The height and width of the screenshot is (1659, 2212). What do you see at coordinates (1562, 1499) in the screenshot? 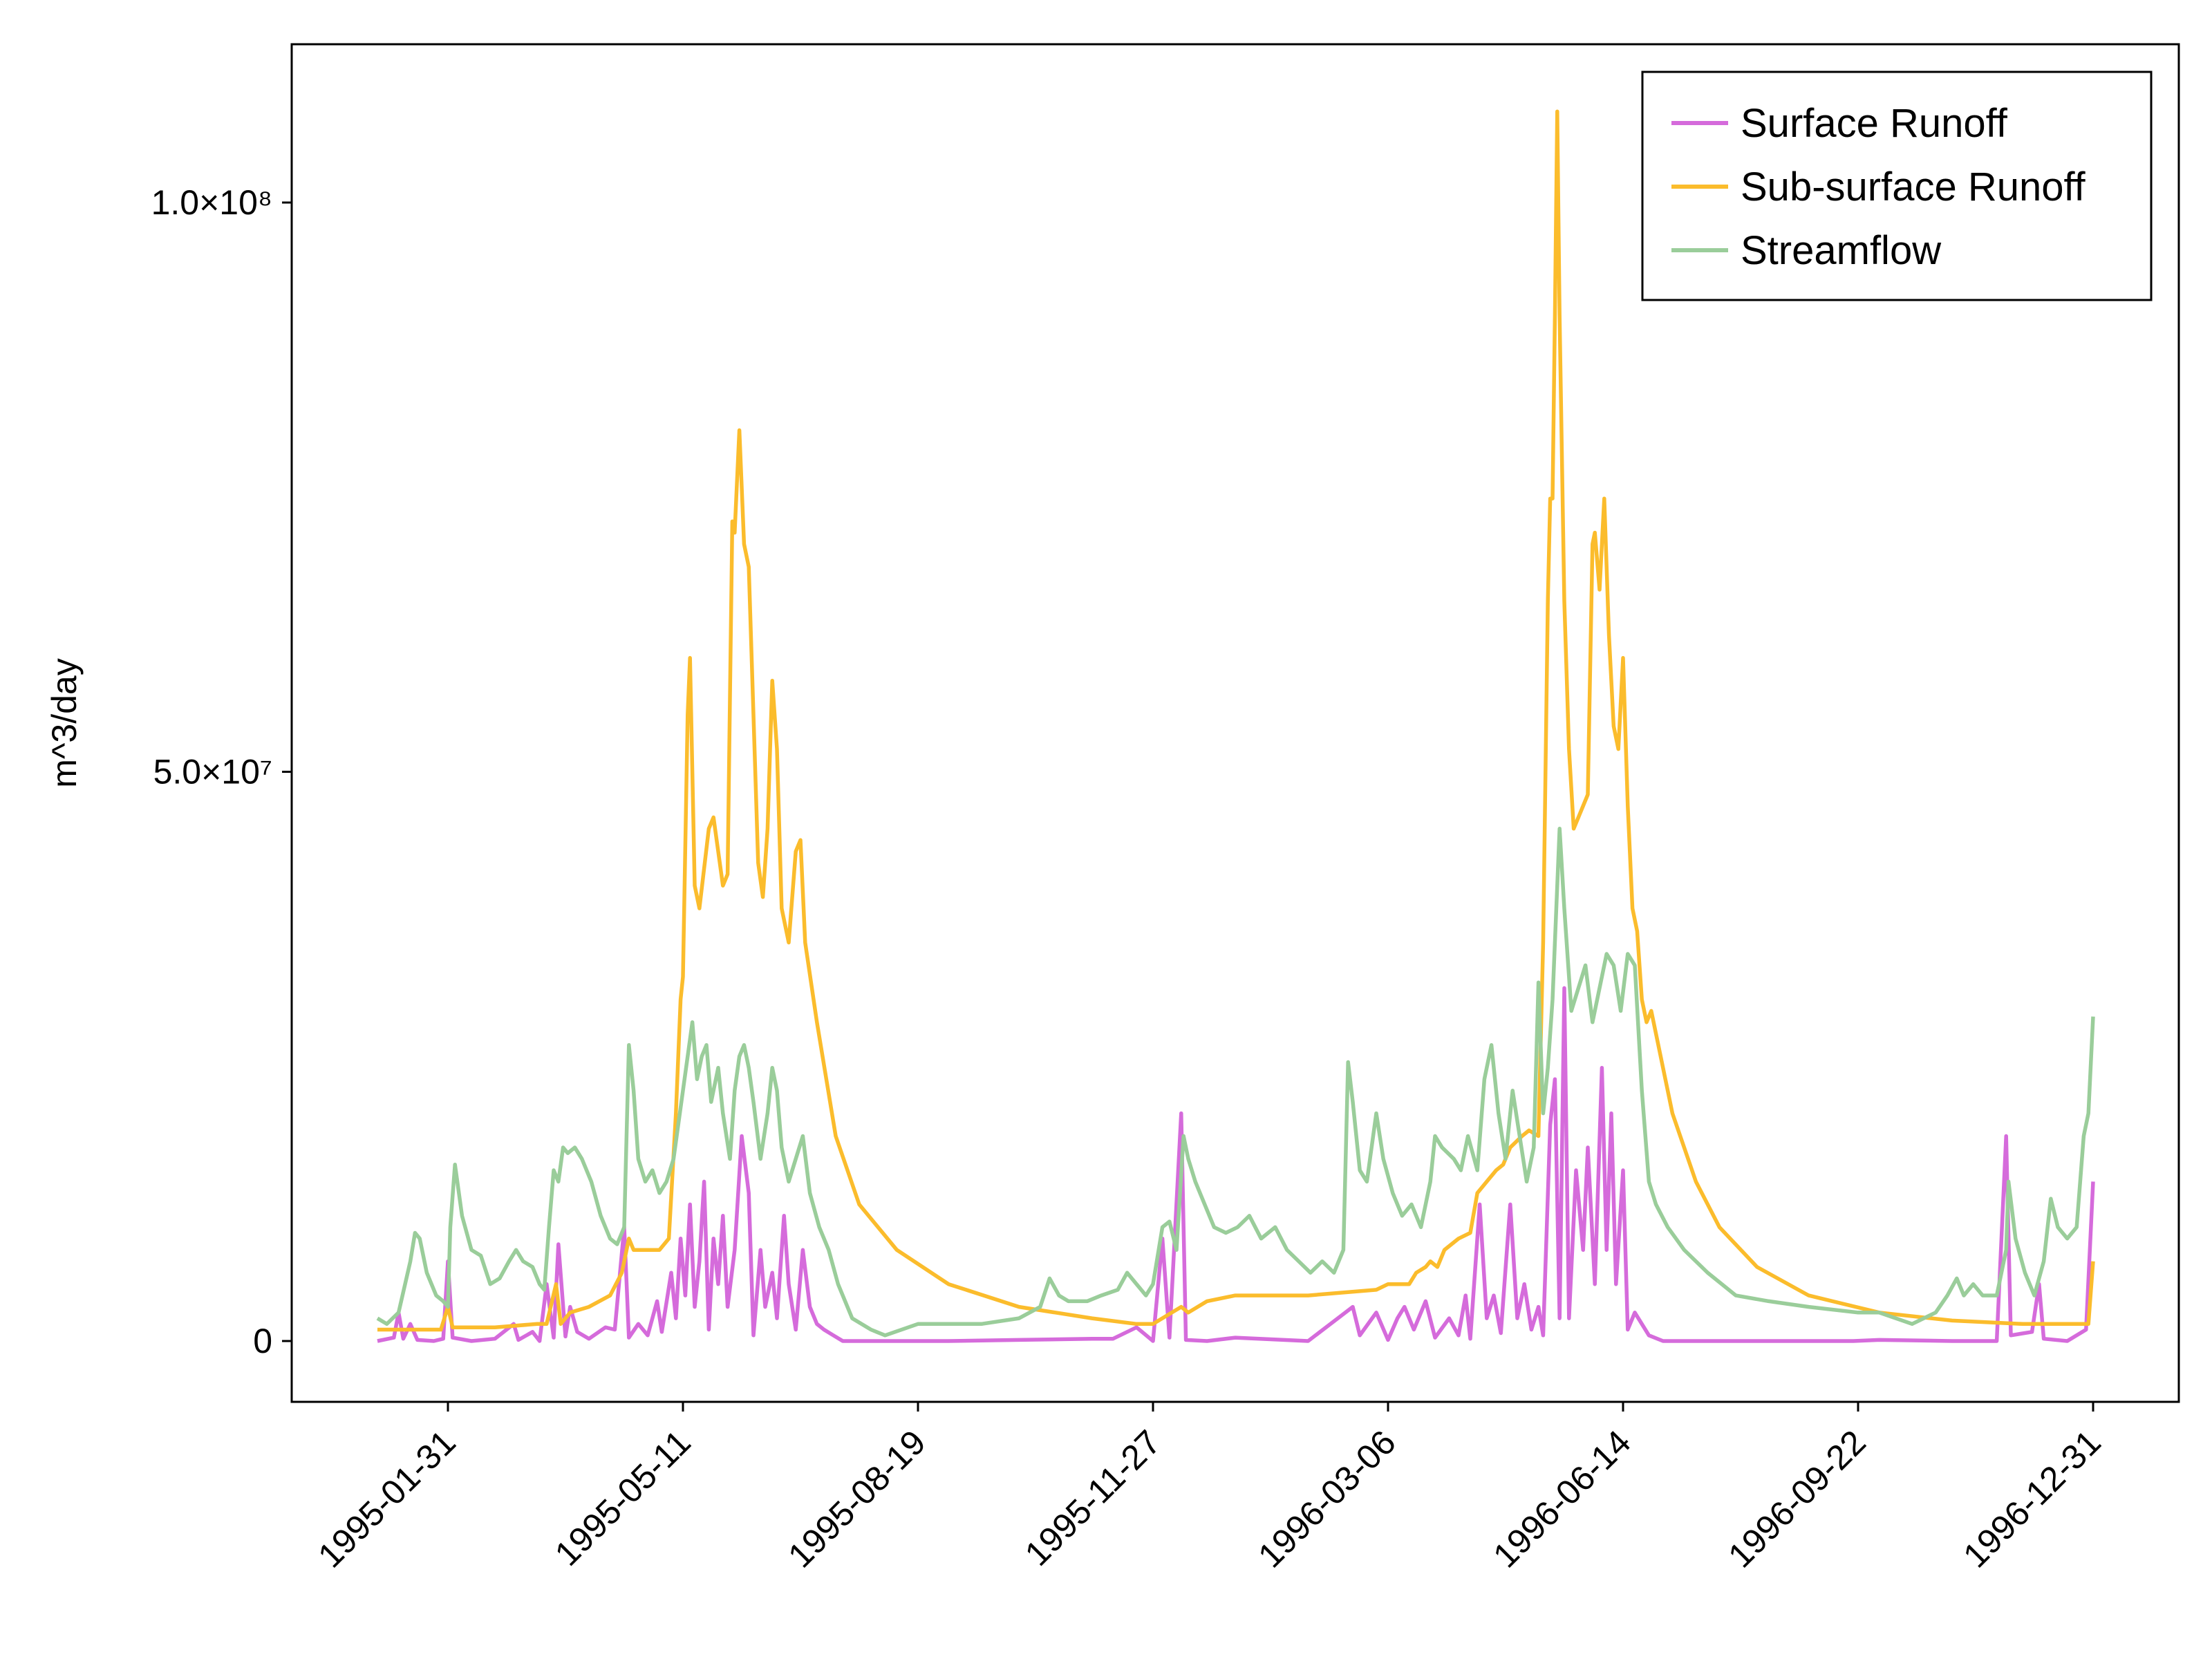
I see `x-tick-label: 1996-06-14` at bounding box center [1562, 1499].